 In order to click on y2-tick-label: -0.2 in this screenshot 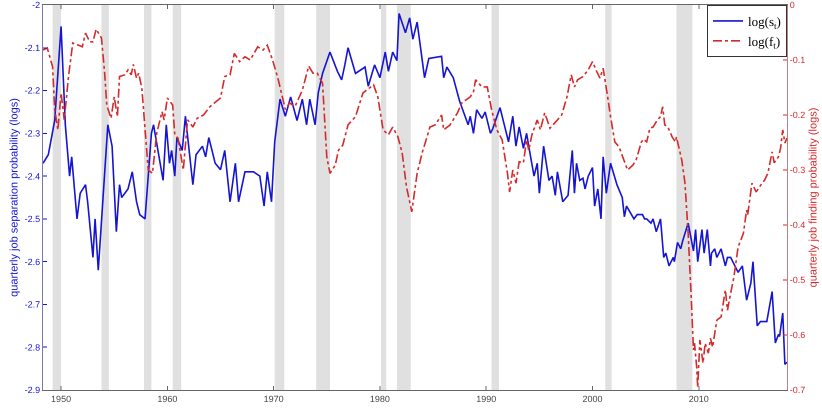, I will do `click(798, 115)`.